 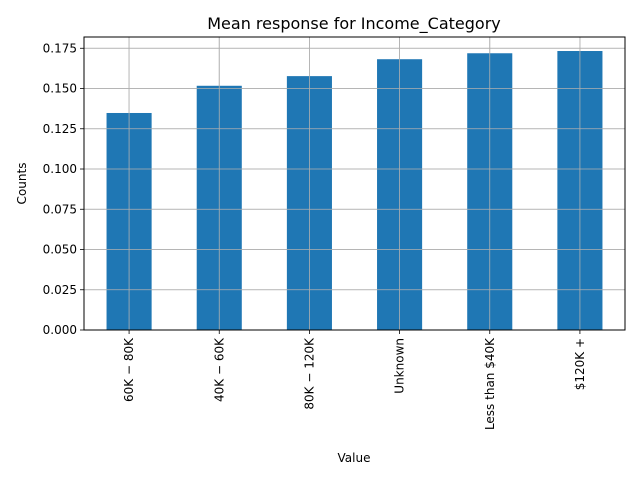 What do you see at coordinates (60, 89) in the screenshot?
I see `y-tick-label: 0.150` at bounding box center [60, 89].